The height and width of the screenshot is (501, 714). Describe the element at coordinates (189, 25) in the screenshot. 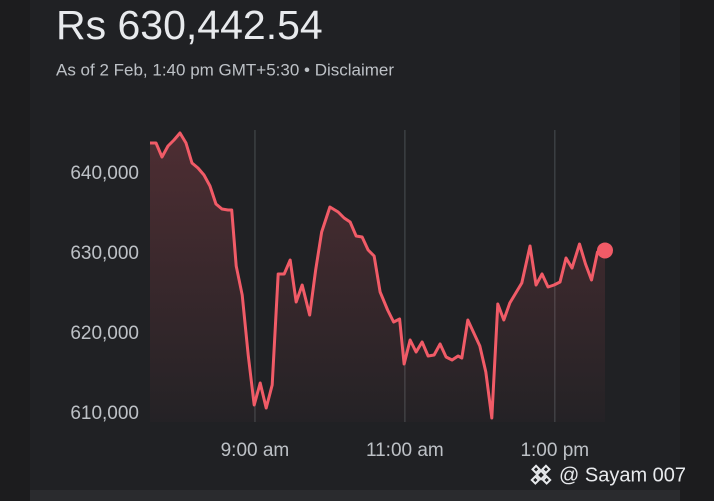

I see `price: Rs 630,442.54` at that location.